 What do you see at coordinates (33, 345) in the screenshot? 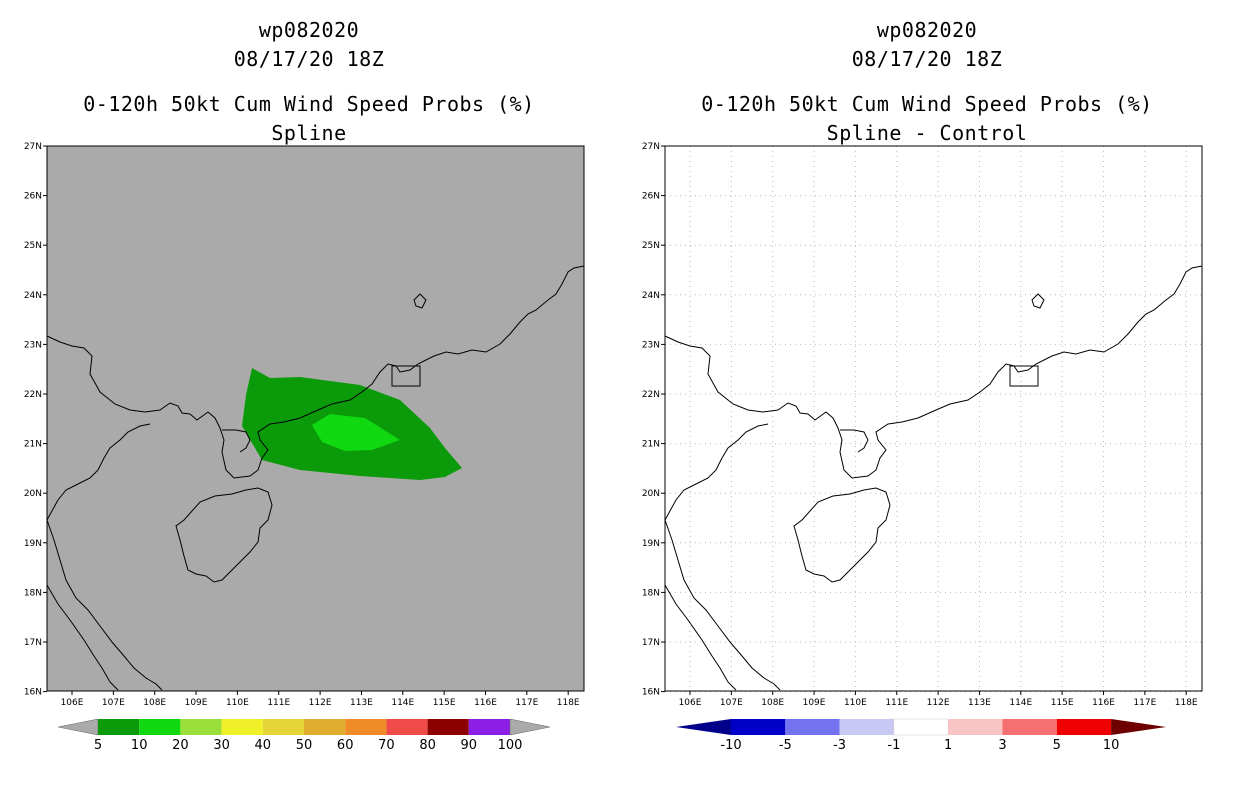
I see `lat-tick-label: 23N` at bounding box center [33, 345].